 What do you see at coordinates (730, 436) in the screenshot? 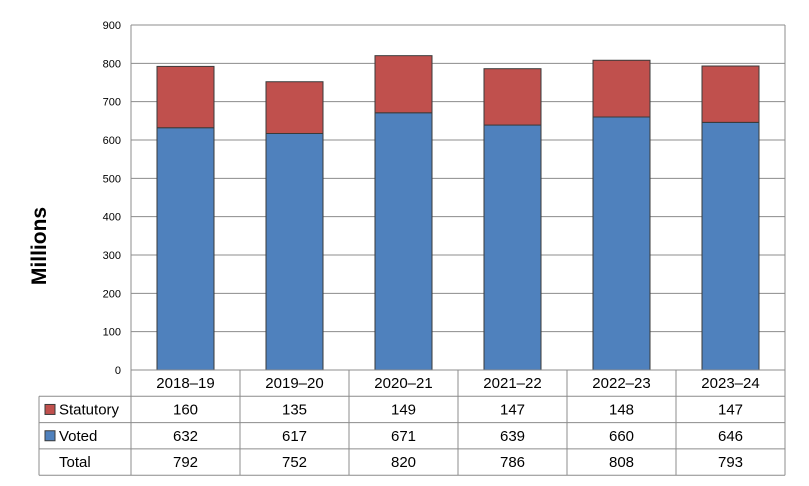
I see `table-cell-value: 646` at bounding box center [730, 436].